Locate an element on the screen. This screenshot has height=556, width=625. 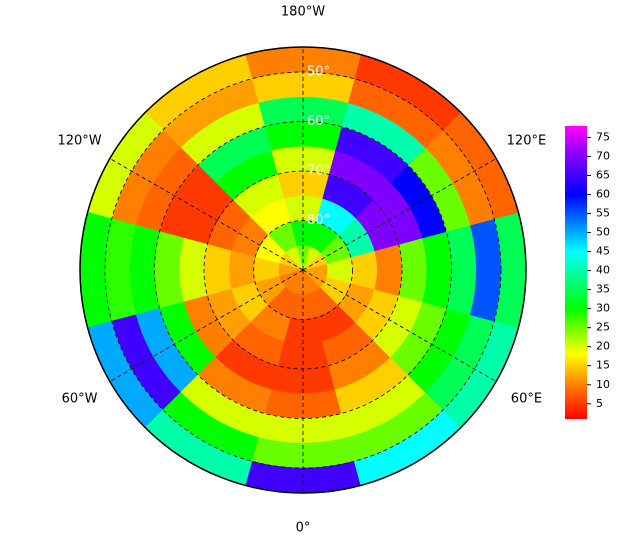
longitude-label: 60°E is located at coordinates (526, 399).